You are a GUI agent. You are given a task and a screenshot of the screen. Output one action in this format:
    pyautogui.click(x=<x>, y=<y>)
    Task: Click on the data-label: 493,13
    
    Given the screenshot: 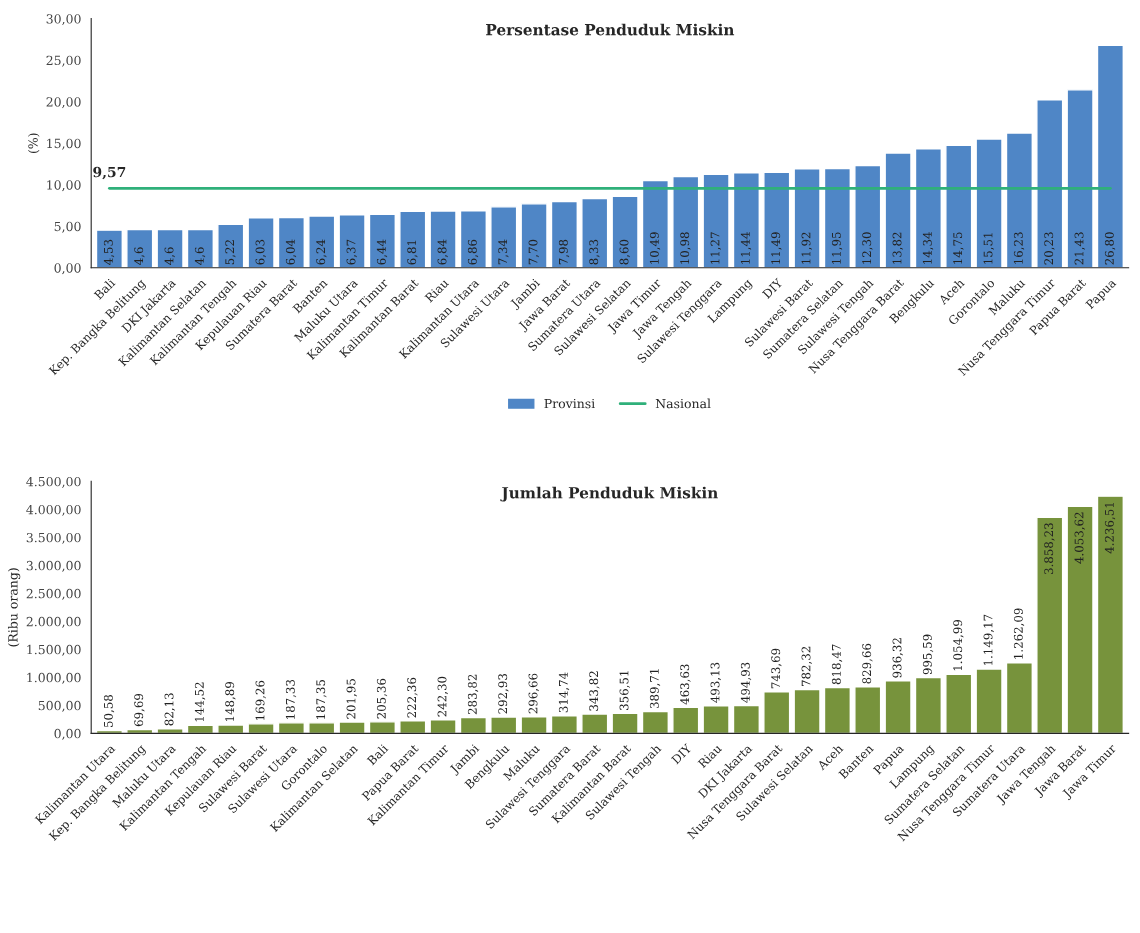 What is the action you would take?
    pyautogui.click(x=715, y=682)
    